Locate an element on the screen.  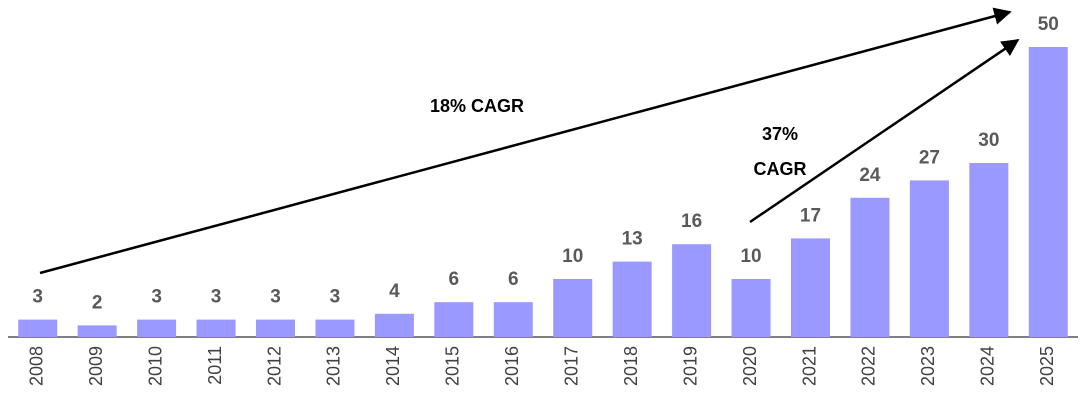
x-tick-label: 2025 is located at coordinates (1047, 366).